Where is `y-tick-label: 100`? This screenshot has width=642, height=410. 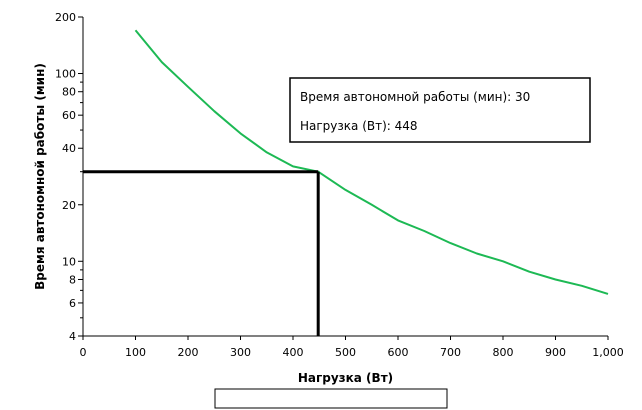
y-tick-label: 100 is located at coordinates (65, 74).